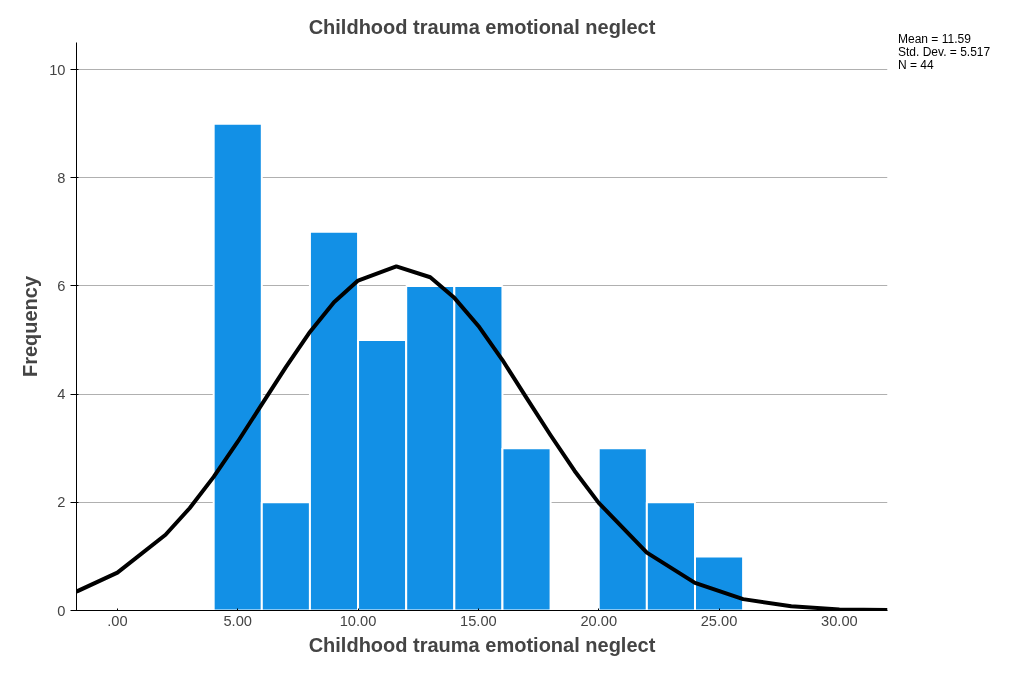 Image resolution: width=1019 pixels, height=684 pixels. What do you see at coordinates (934, 39) in the screenshot?
I see `text: Mean = 11.59` at bounding box center [934, 39].